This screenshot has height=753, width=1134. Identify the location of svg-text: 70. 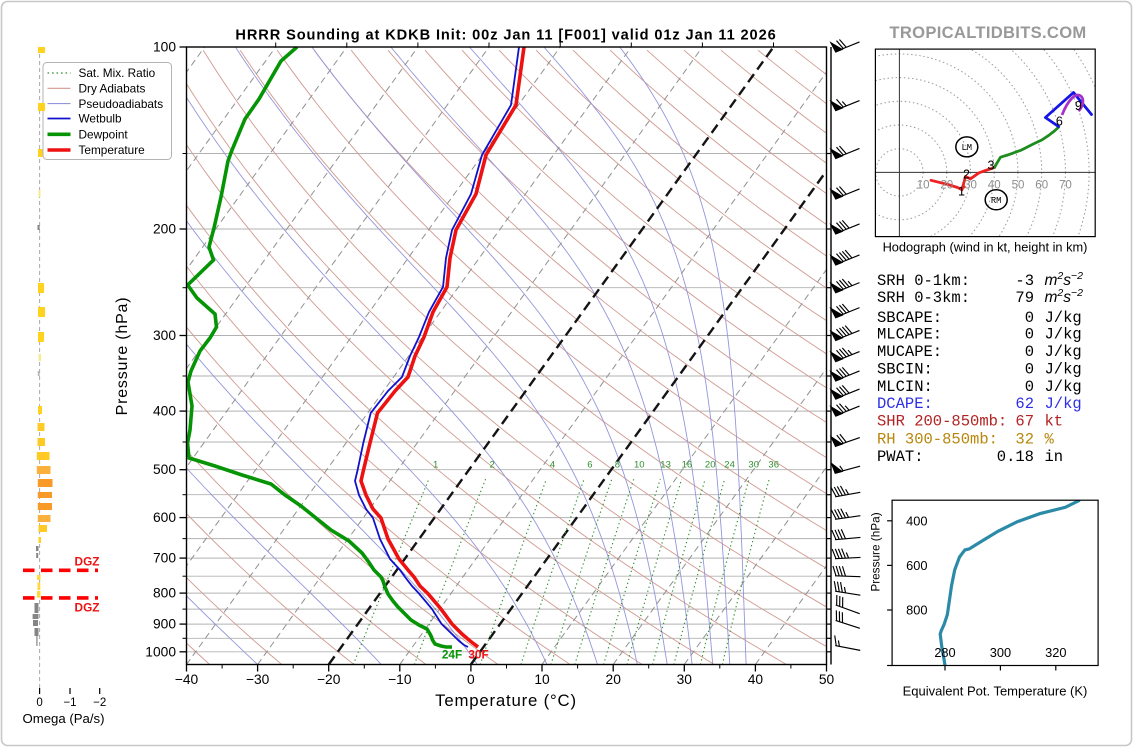
(1065, 185).